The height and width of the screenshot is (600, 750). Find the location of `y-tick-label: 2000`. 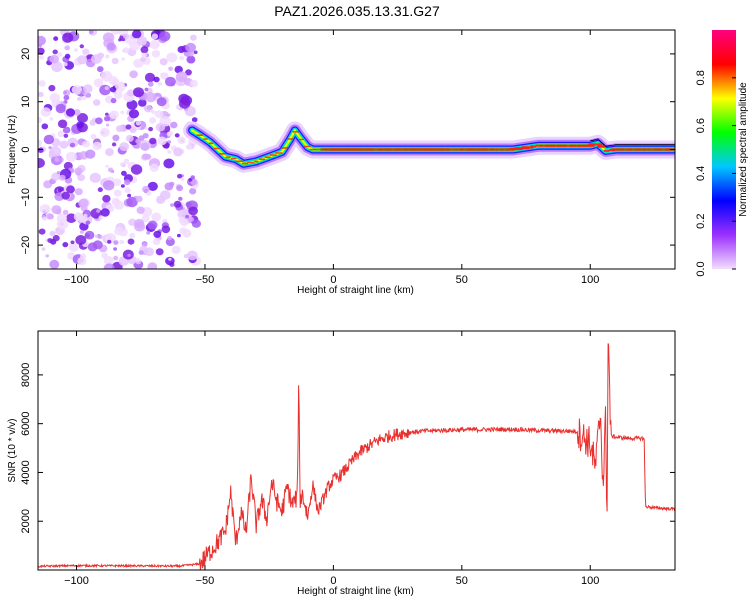

y-tick-label: 2000 is located at coordinates (26, 521).